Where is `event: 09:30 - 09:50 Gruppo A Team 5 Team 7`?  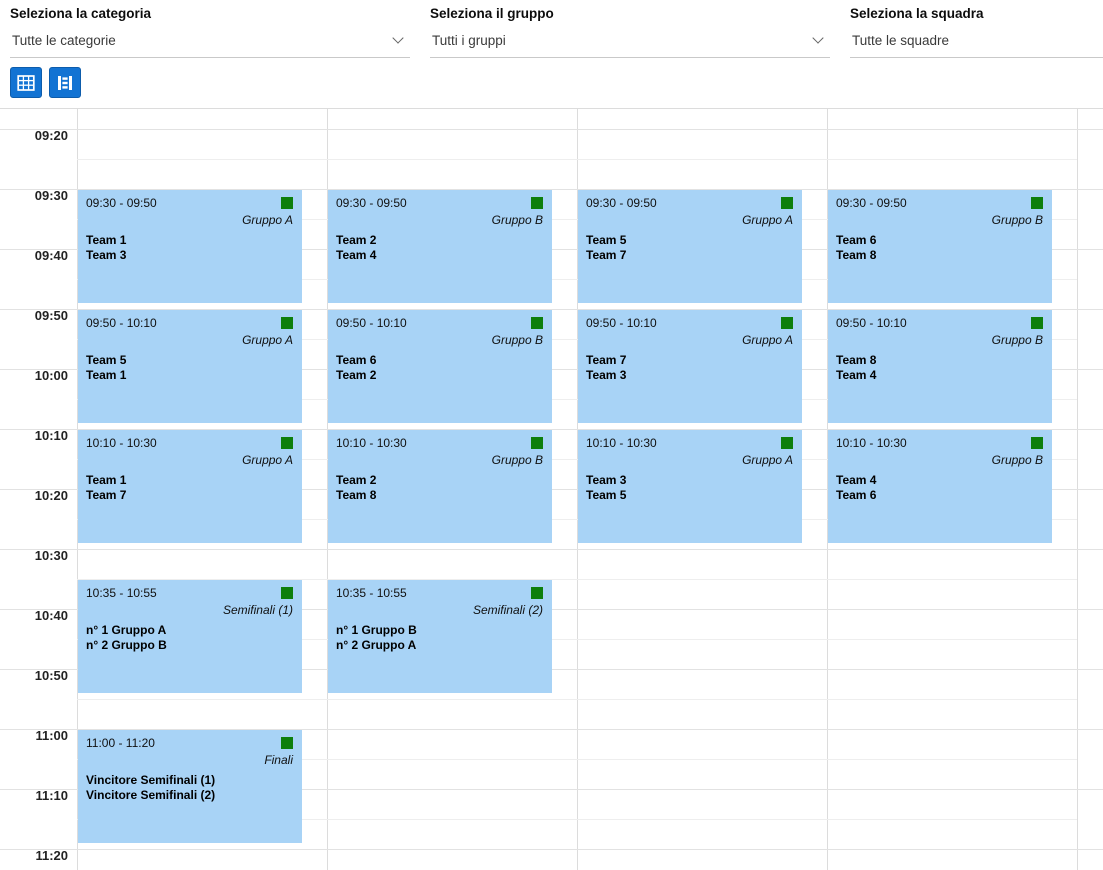
event: 09:30 - 09:50 Gruppo A Team 5 Team 7 is located at coordinates (690, 246).